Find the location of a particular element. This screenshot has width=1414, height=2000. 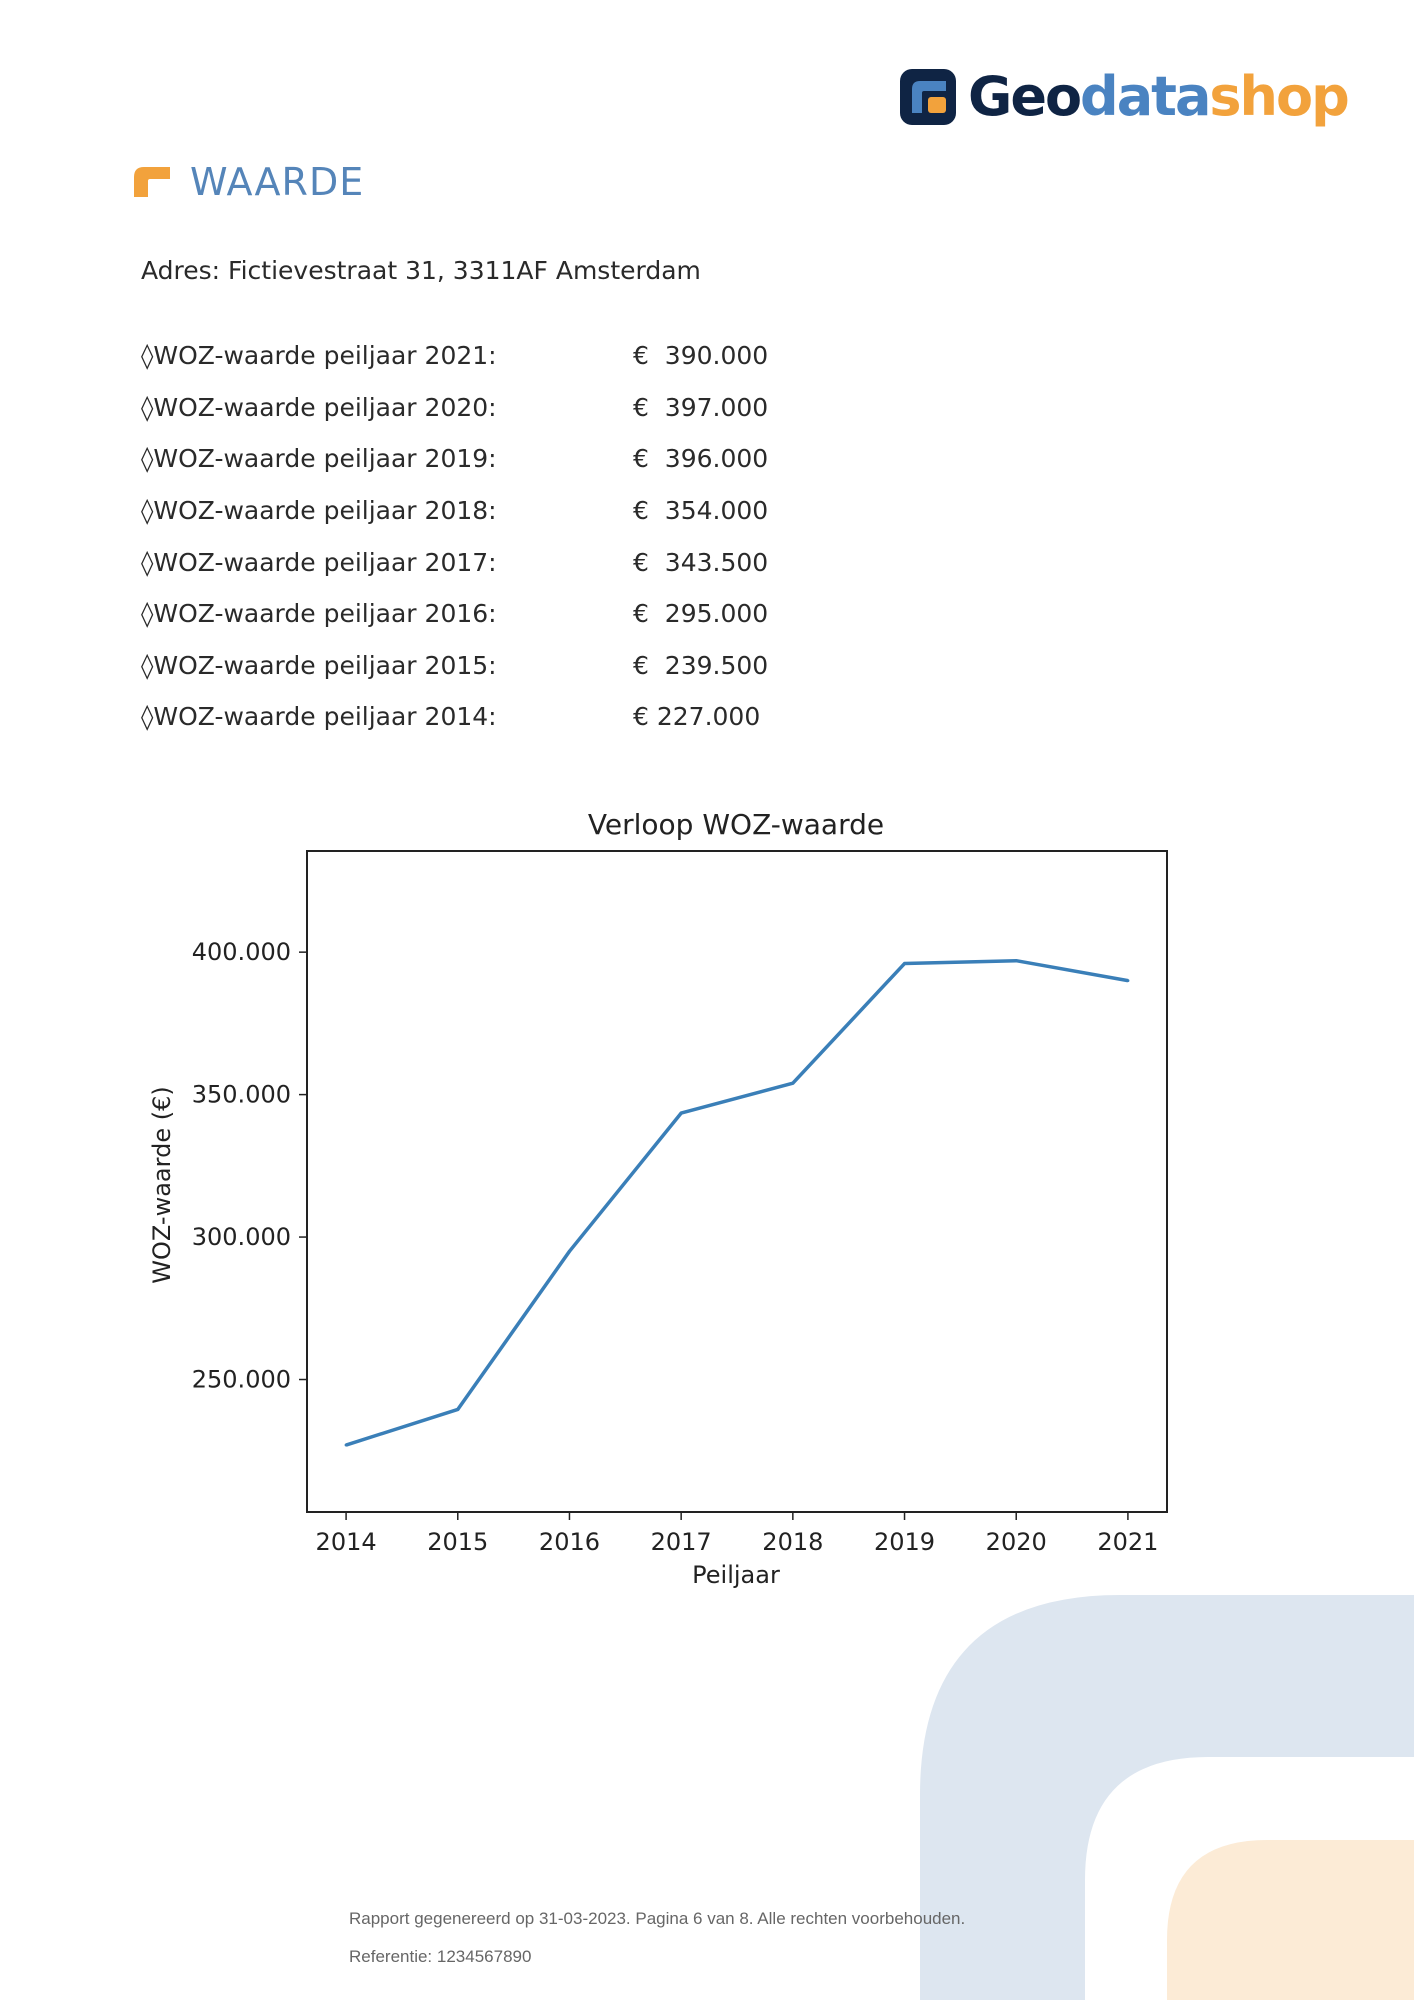

woz-row: ◊WOZ-waarde peiljaar 2015: € 239.500 is located at coordinates (481, 666).